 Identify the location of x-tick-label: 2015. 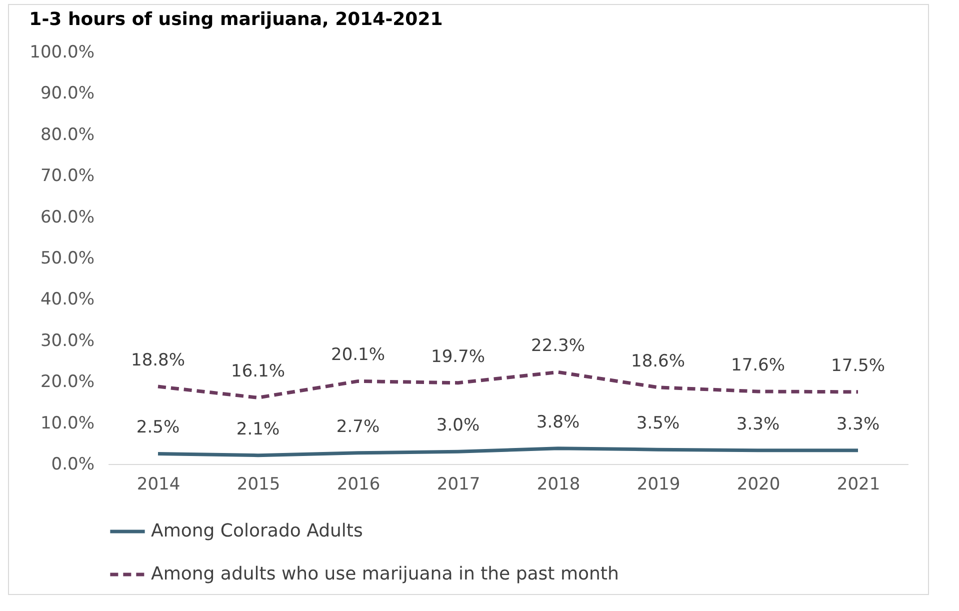
(258, 484).